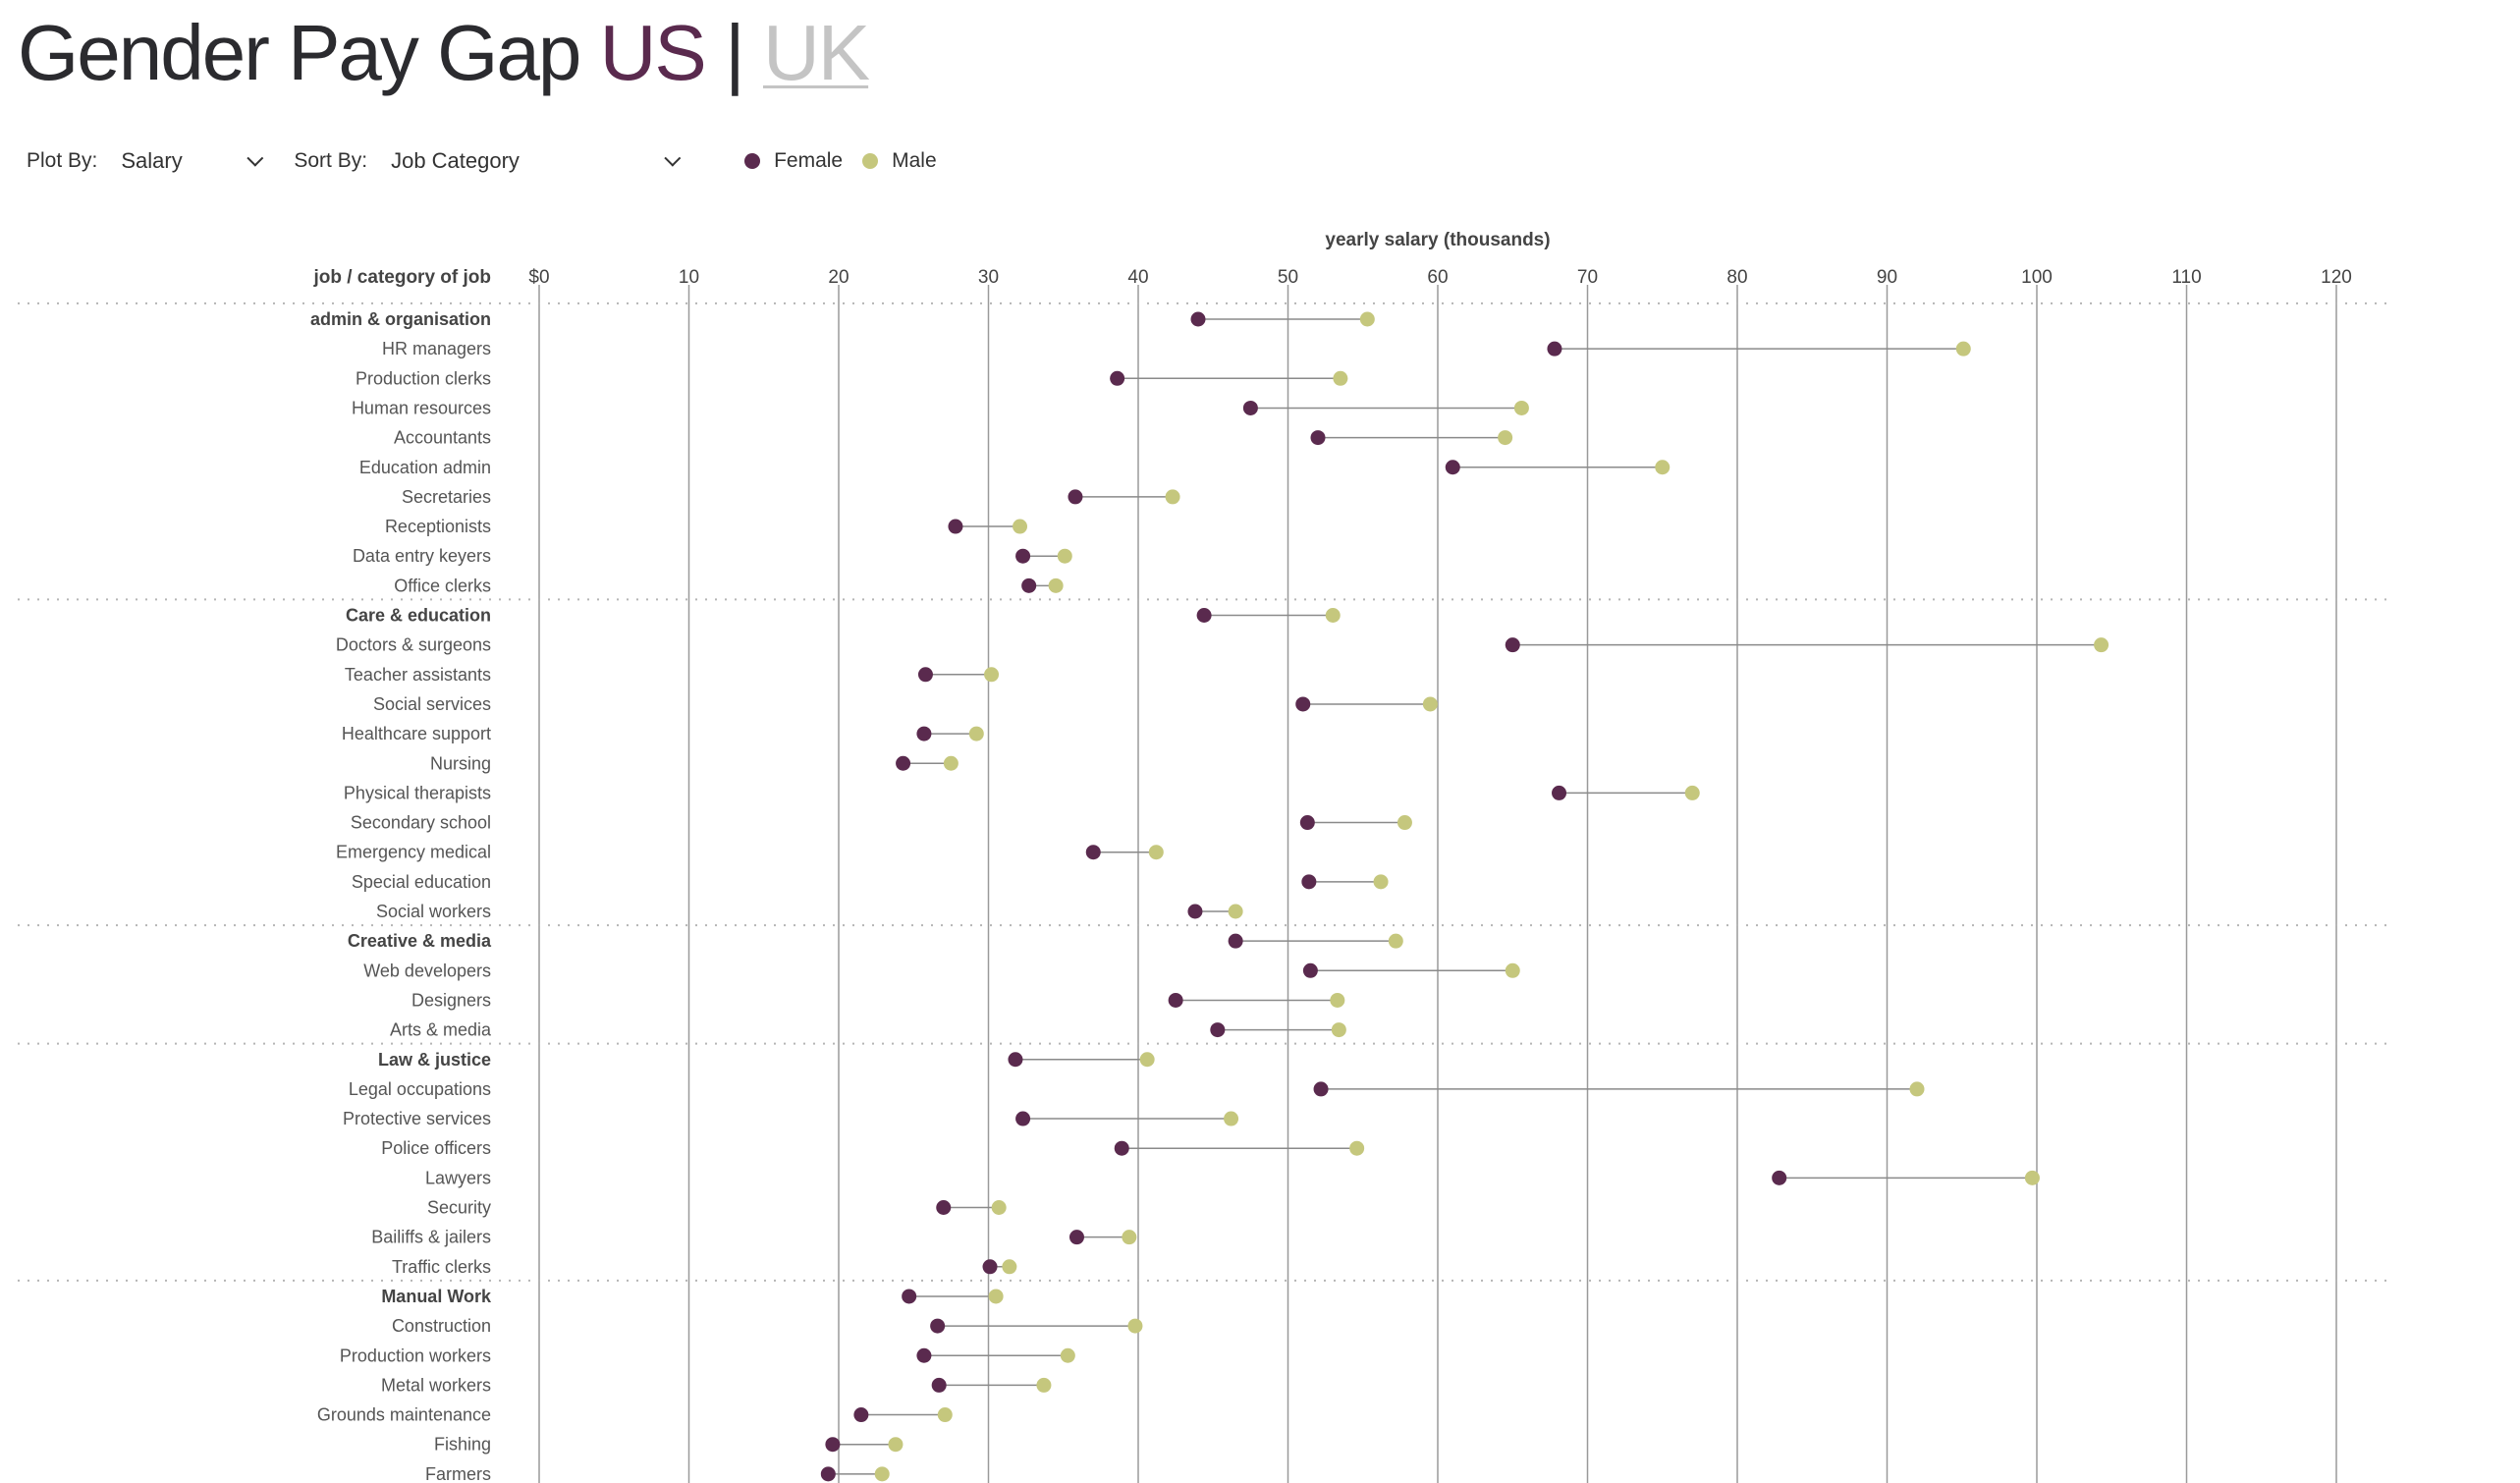 The width and height of the screenshot is (2520, 1483). I want to click on job-label: Legal occupations, so click(420, 1089).